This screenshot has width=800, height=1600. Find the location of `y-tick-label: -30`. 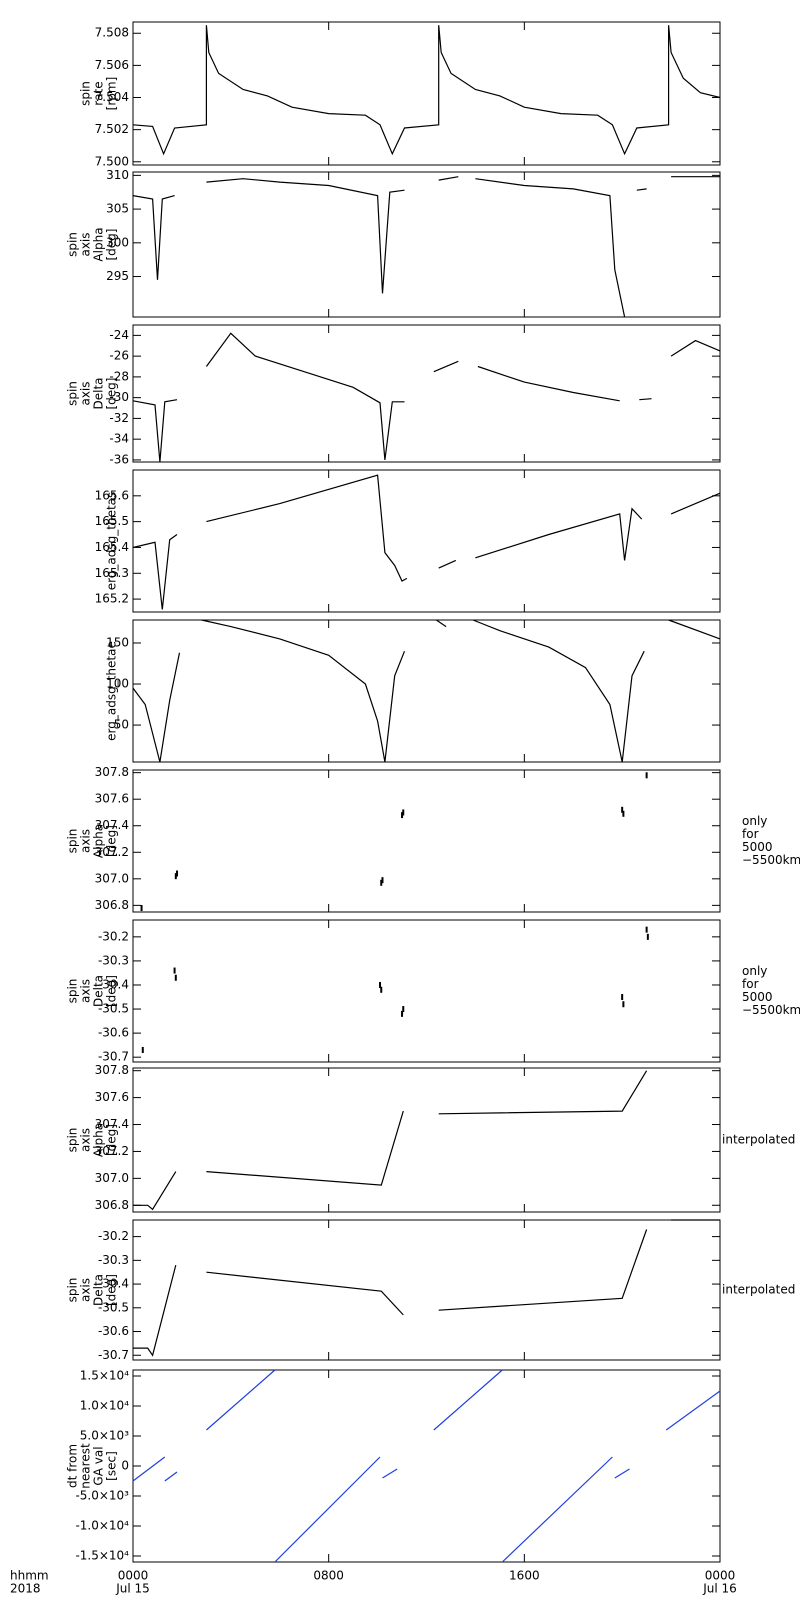

y-tick-label: -30 is located at coordinates (119, 397).